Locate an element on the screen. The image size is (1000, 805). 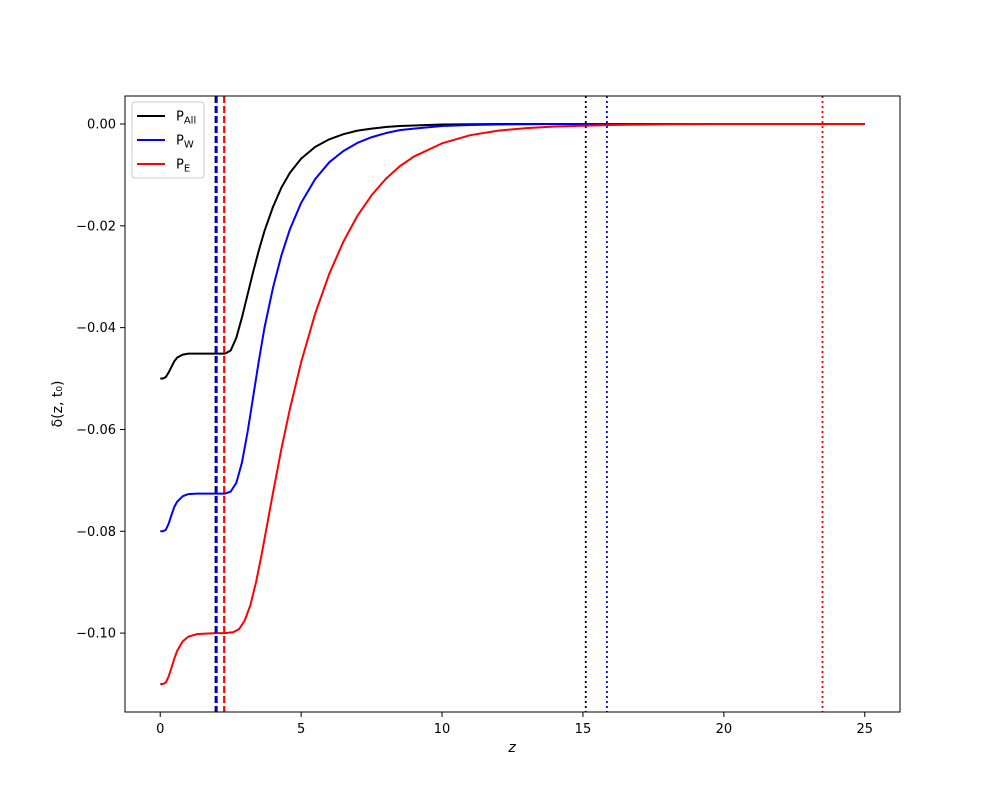
x-tick-label: 15 is located at coordinates (583, 729).